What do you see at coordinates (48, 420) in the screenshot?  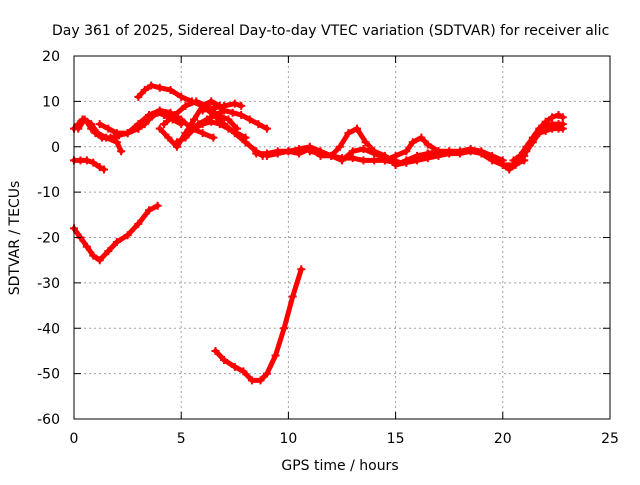 I see `y-tick-label: -60` at bounding box center [48, 420].